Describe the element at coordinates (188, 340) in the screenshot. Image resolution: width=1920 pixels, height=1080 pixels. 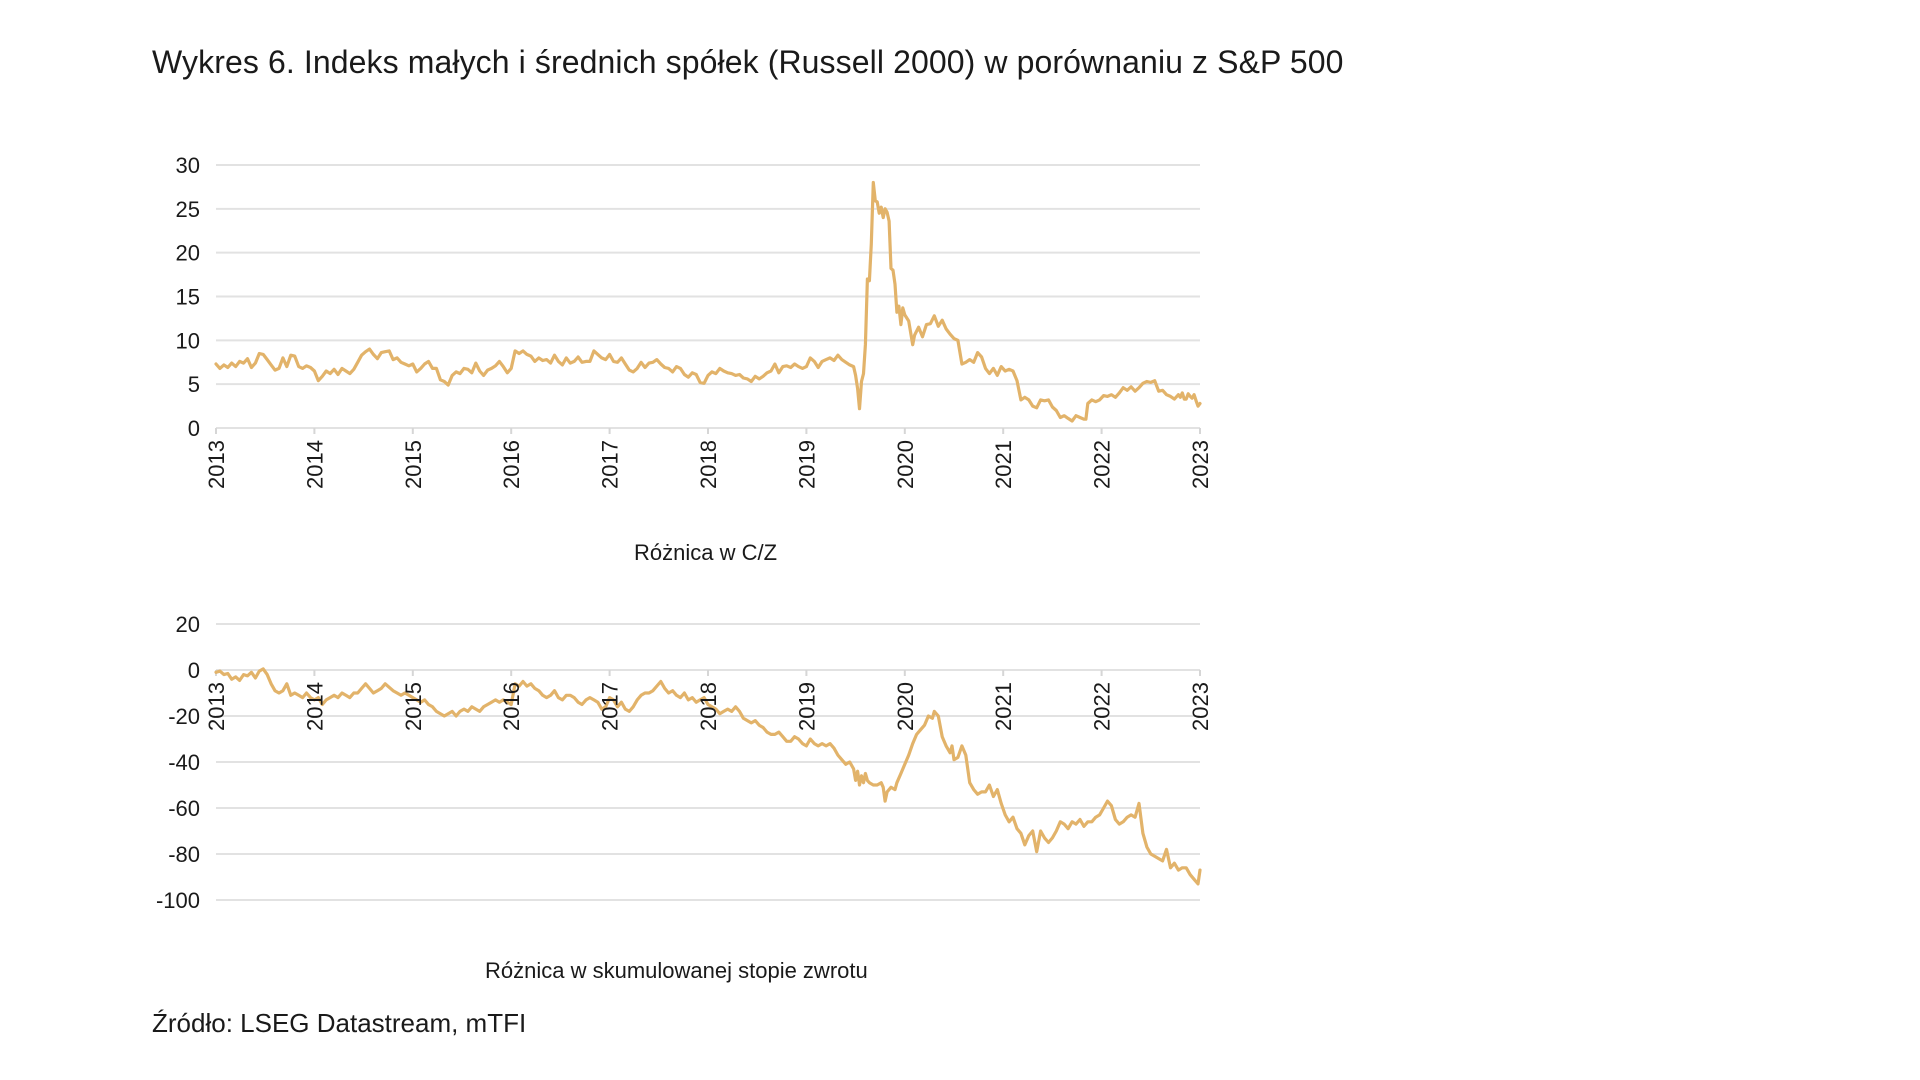
I see `y-tick-label: 10` at that location.